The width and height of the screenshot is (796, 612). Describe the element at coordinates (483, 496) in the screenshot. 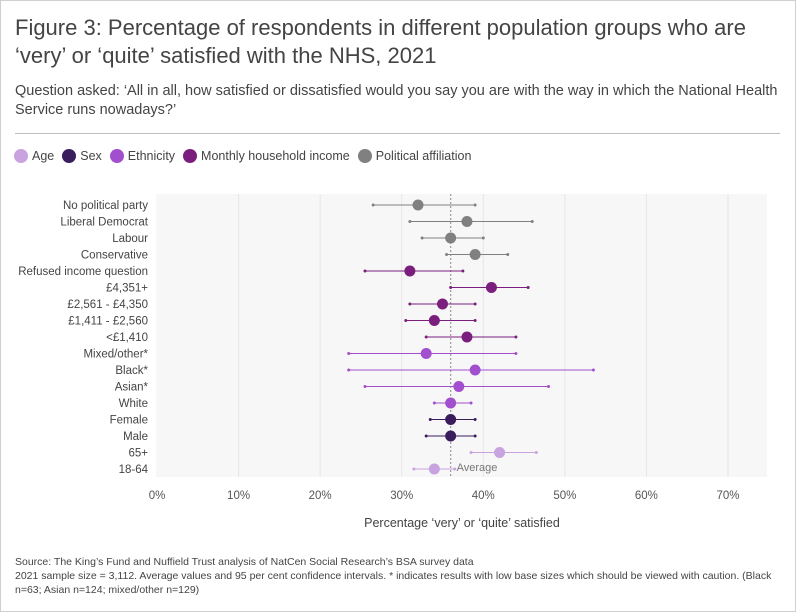

I see `x-tick-label: 40%` at that location.